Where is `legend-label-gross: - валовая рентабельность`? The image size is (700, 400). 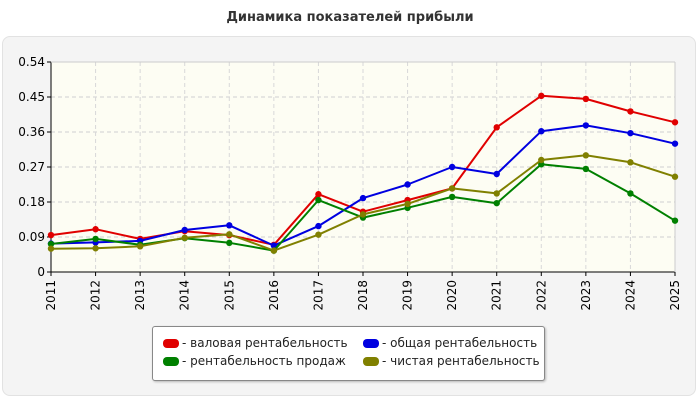
legend-label-gross: - валовая рентабельность is located at coordinates (265, 343).